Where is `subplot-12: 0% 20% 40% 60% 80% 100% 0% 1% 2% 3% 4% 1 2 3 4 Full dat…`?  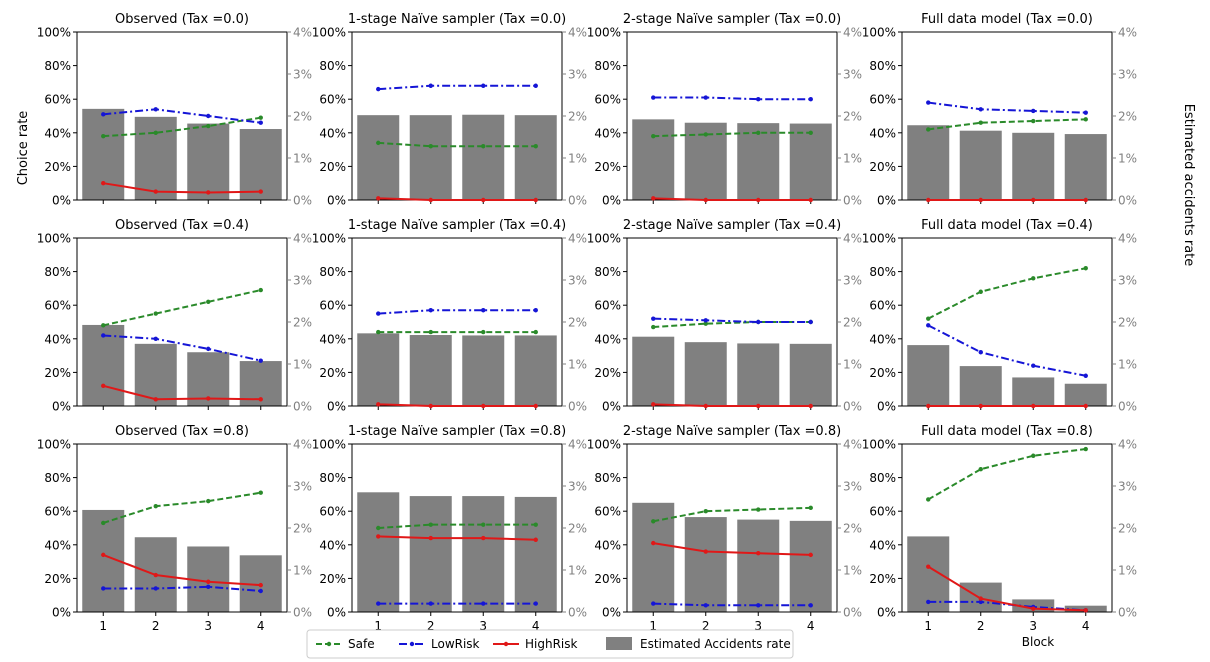
subplot-12: 0% 20% 40% 60% 80% 100% 0% 1% 2% 3% 4% 1 2 3 4 Full dat… is located at coordinates (999, 528).